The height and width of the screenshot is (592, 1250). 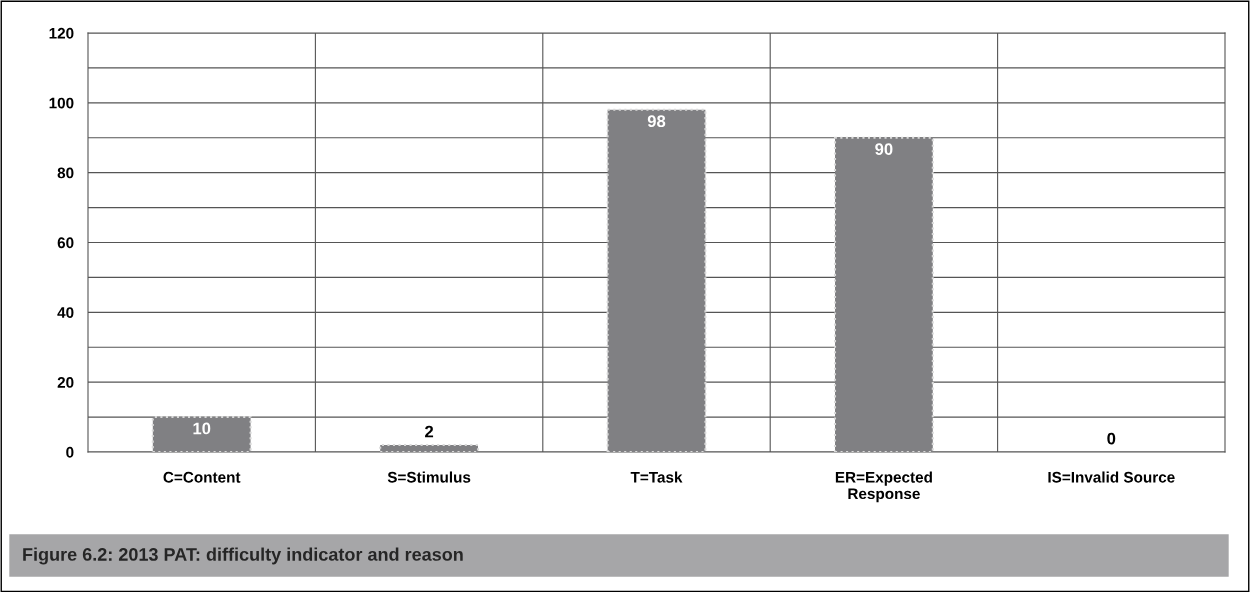 I want to click on y-tick-label: 120, so click(x=61, y=33).